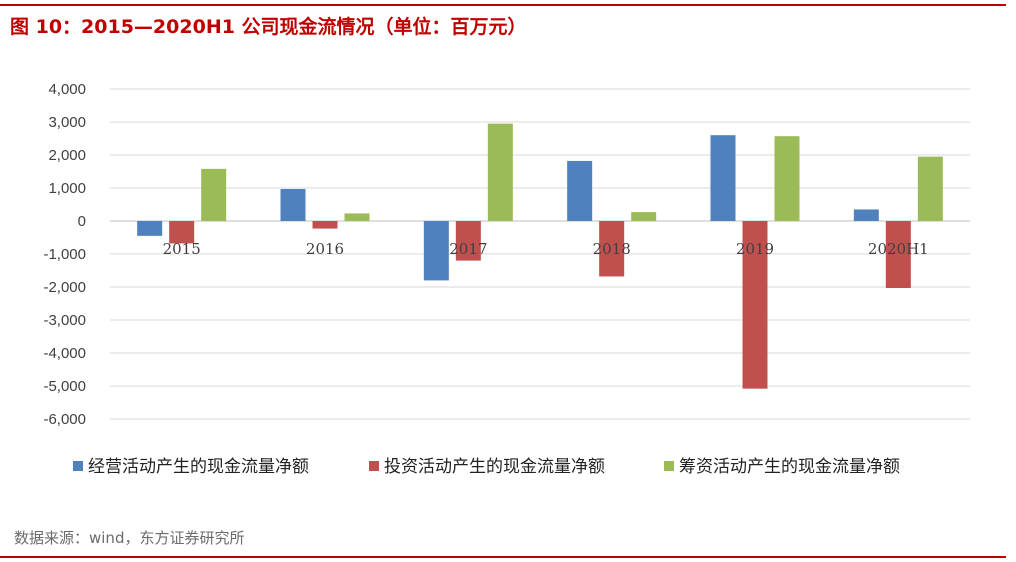 The image size is (1016, 562). I want to click on bar-3-2018, so click(644, 216).